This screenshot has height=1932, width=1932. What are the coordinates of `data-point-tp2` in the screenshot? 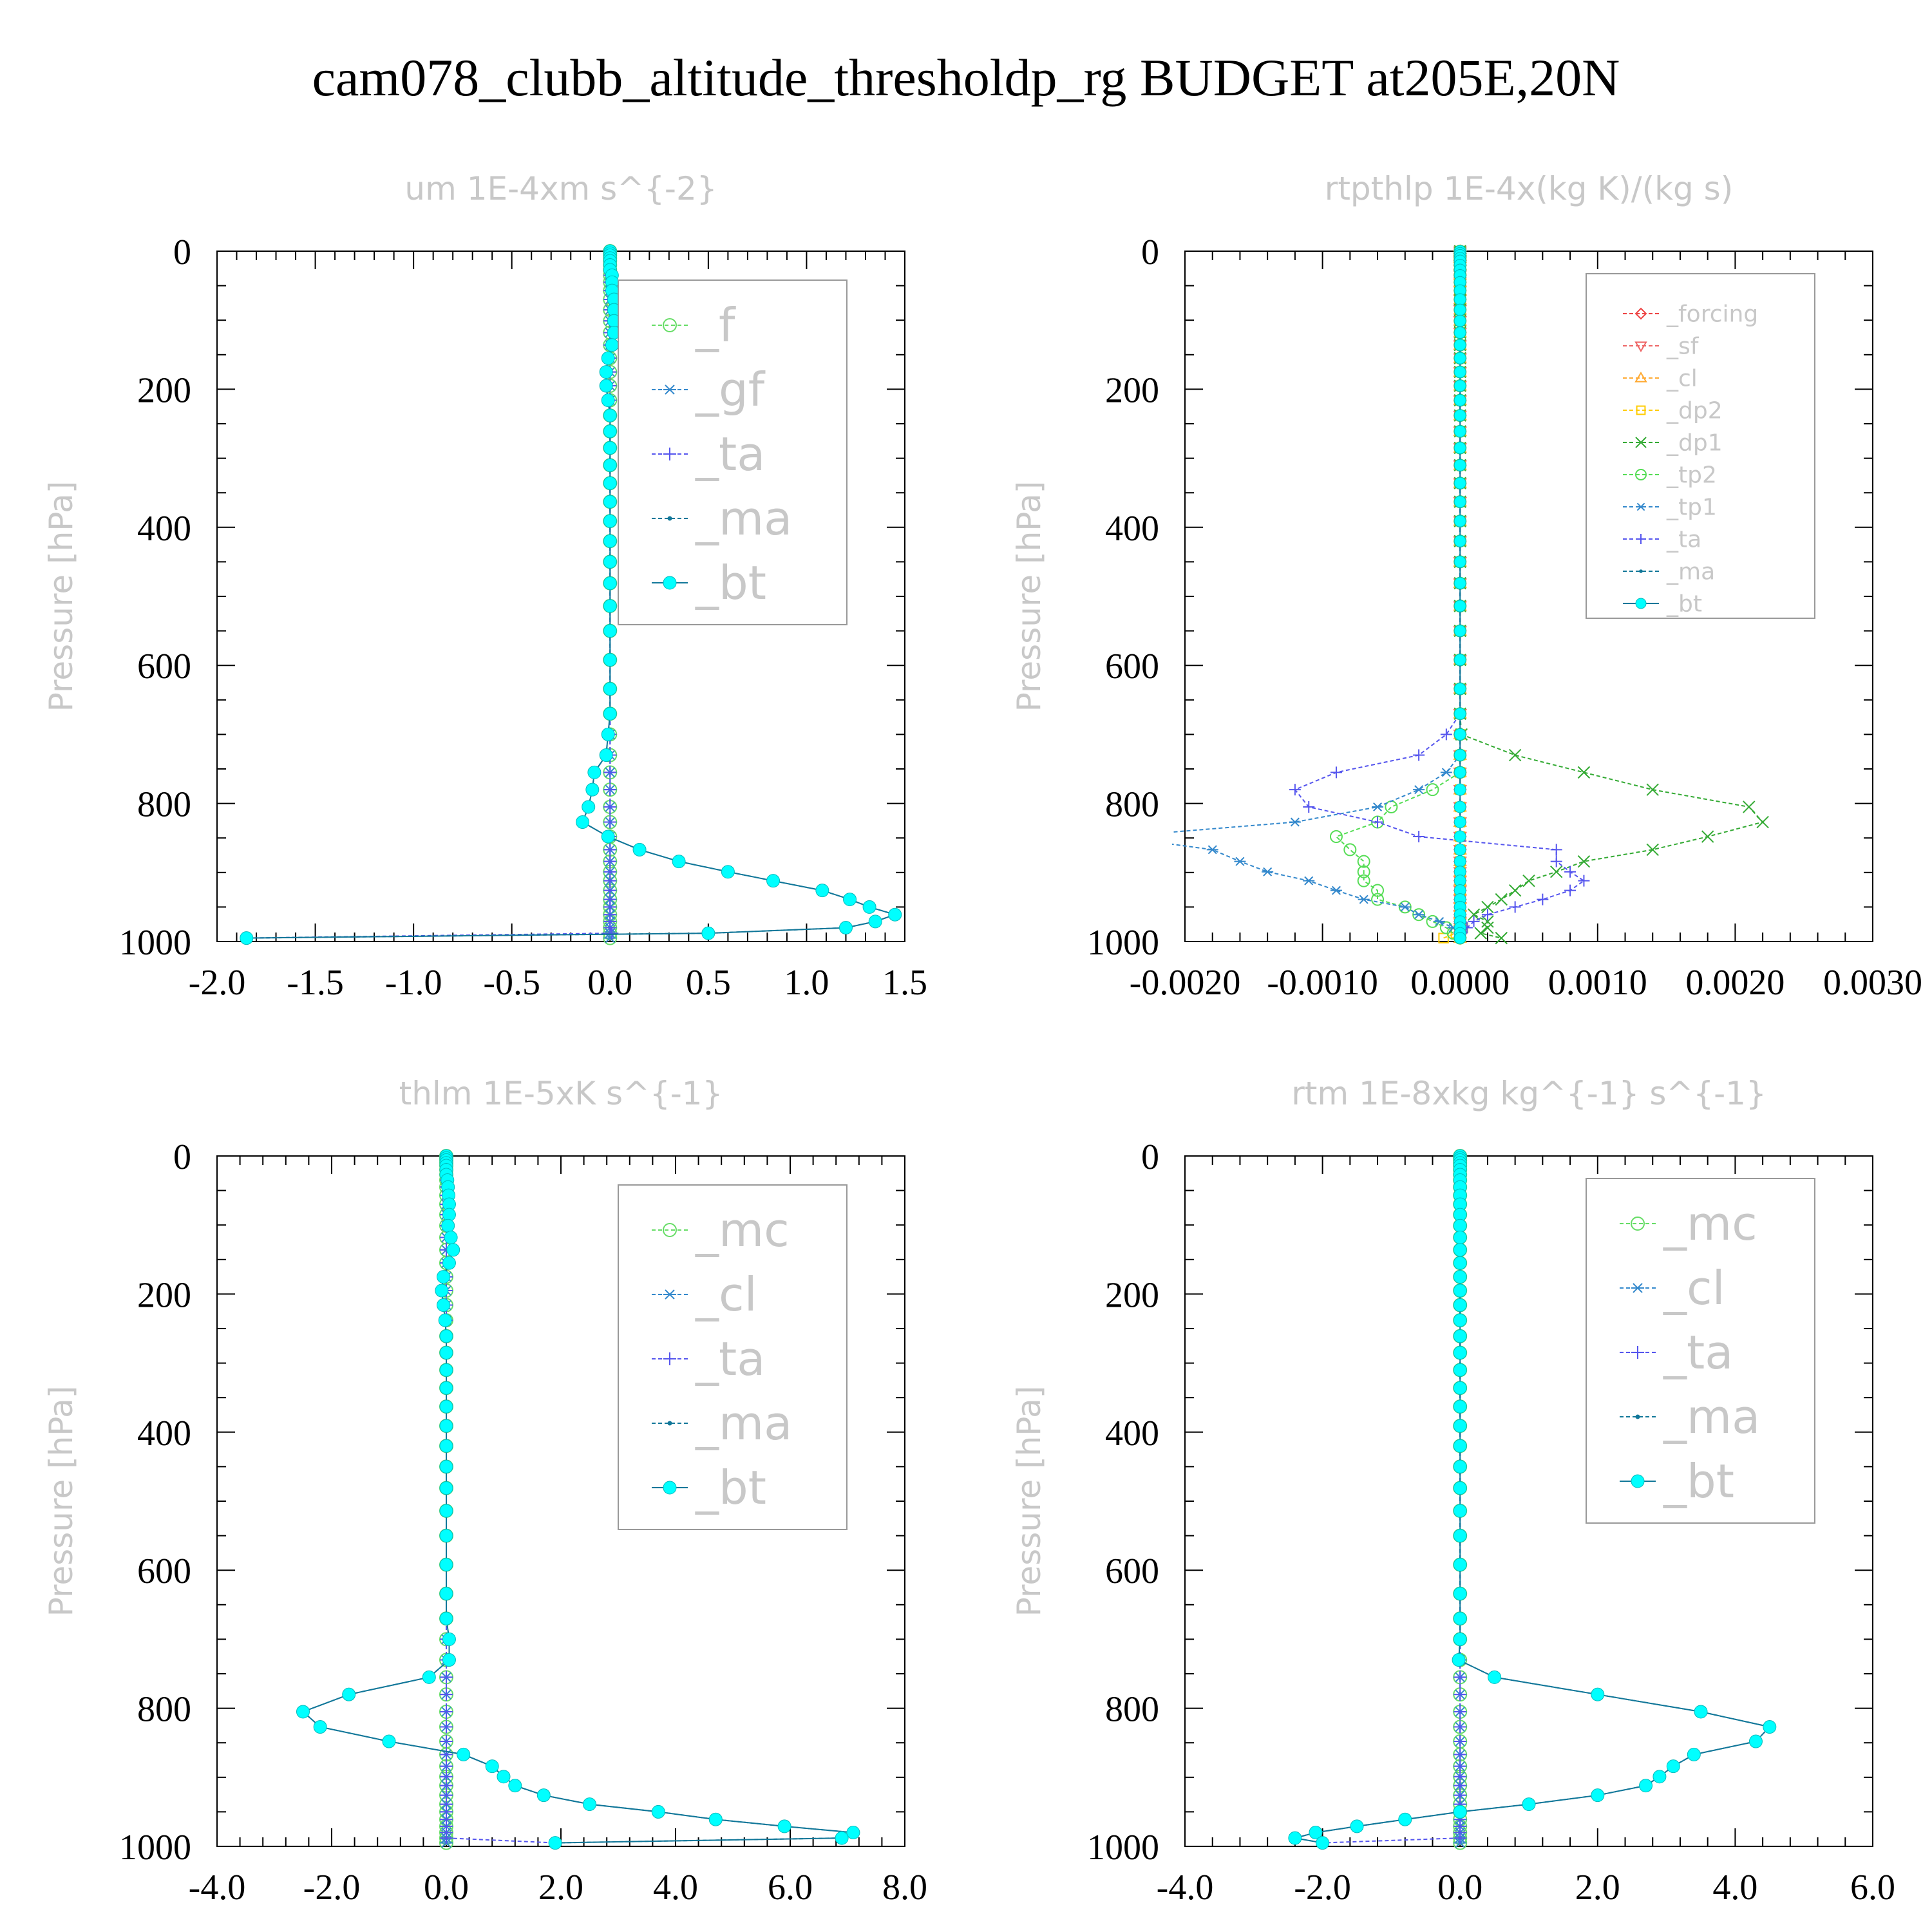 It's located at (1378, 890).